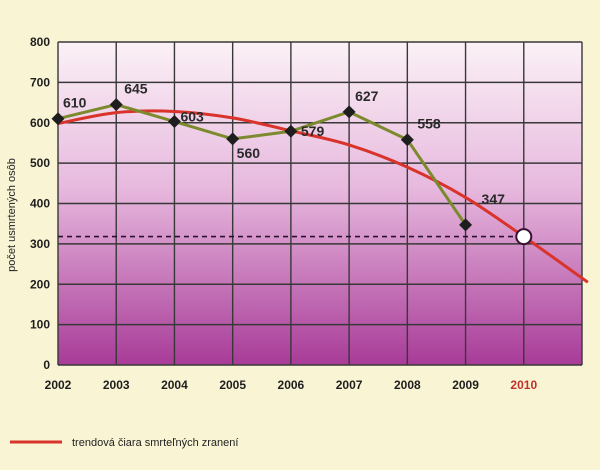 The width and height of the screenshot is (600, 470). What do you see at coordinates (429, 124) in the screenshot?
I see `data-label: 558` at bounding box center [429, 124].